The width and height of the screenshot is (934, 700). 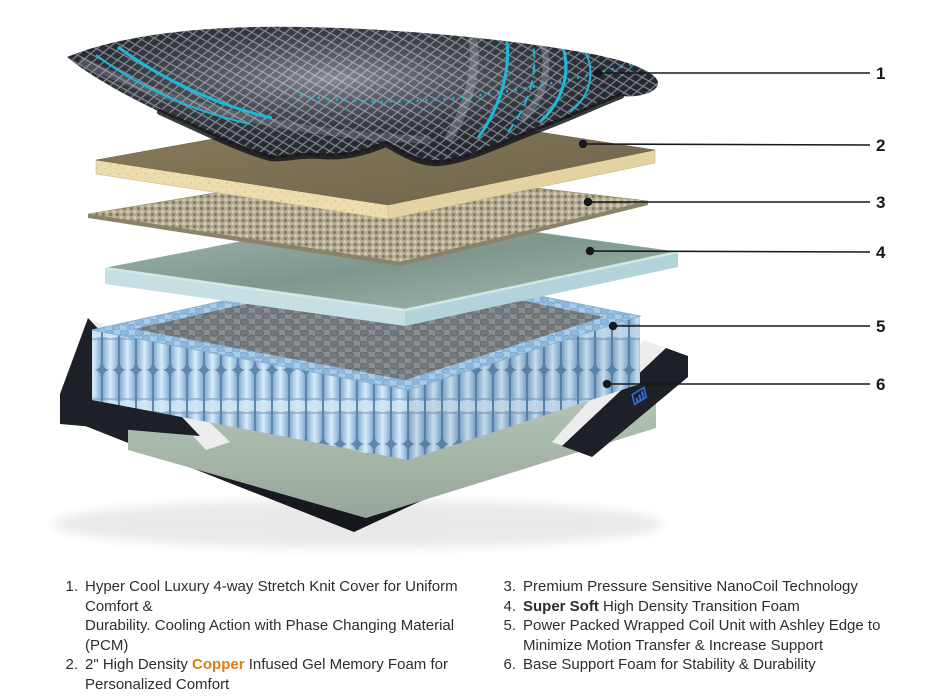 What do you see at coordinates (880, 326) in the screenshot?
I see `callout-number: 5` at bounding box center [880, 326].